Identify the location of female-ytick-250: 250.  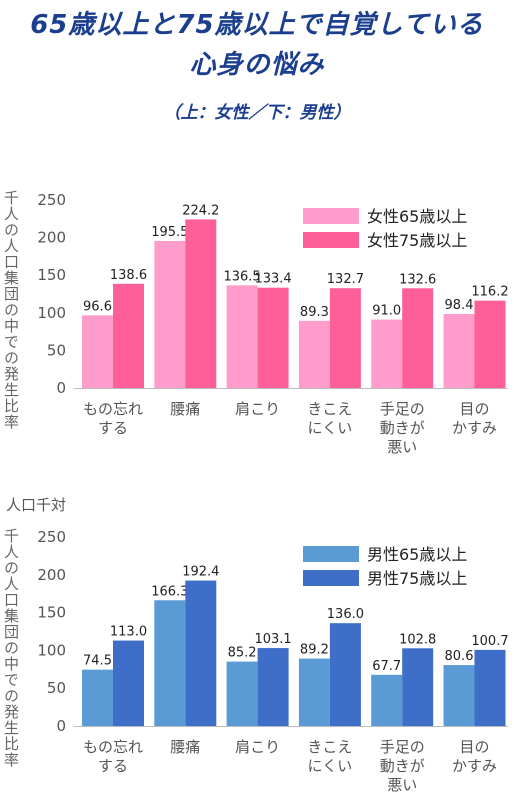
(51, 200).